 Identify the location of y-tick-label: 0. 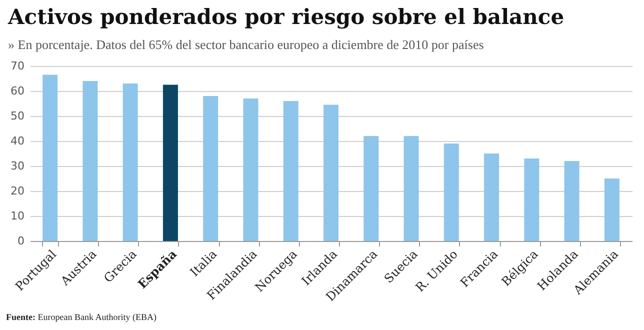
(21, 241).